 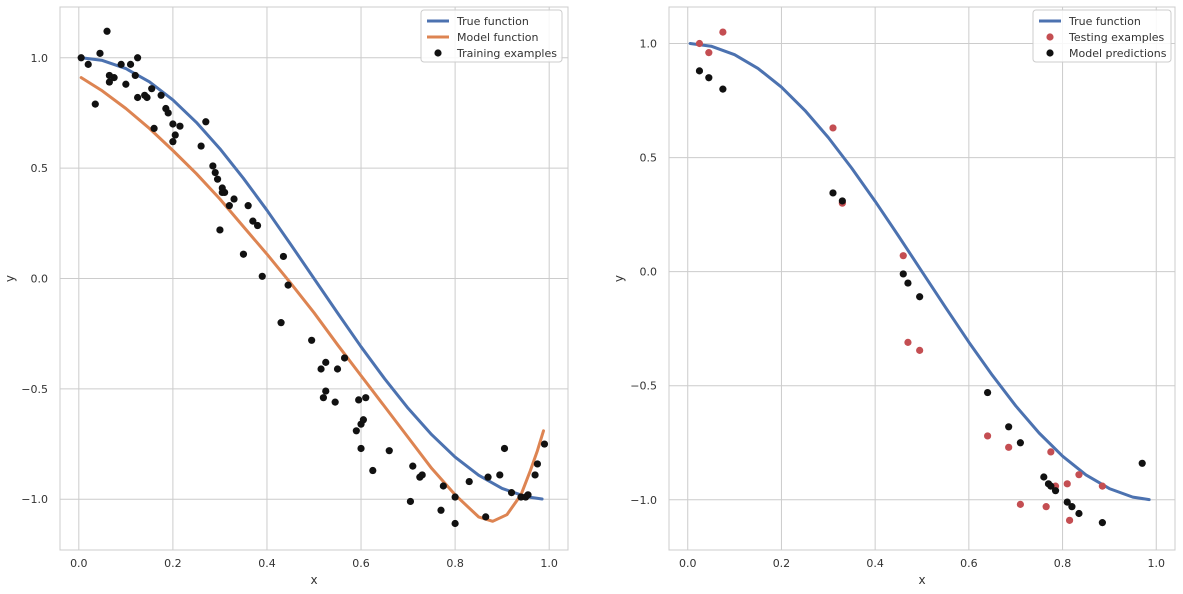 What do you see at coordinates (506, 53) in the screenshot?
I see `legend-label: Training examples` at bounding box center [506, 53].